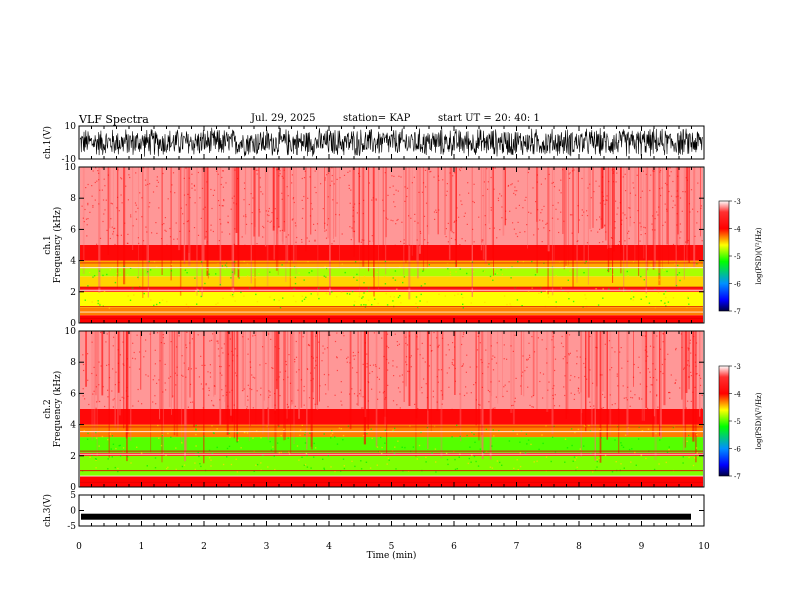  What do you see at coordinates (579, 547) in the screenshot?
I see `xtick-label-8: 8` at bounding box center [579, 547].